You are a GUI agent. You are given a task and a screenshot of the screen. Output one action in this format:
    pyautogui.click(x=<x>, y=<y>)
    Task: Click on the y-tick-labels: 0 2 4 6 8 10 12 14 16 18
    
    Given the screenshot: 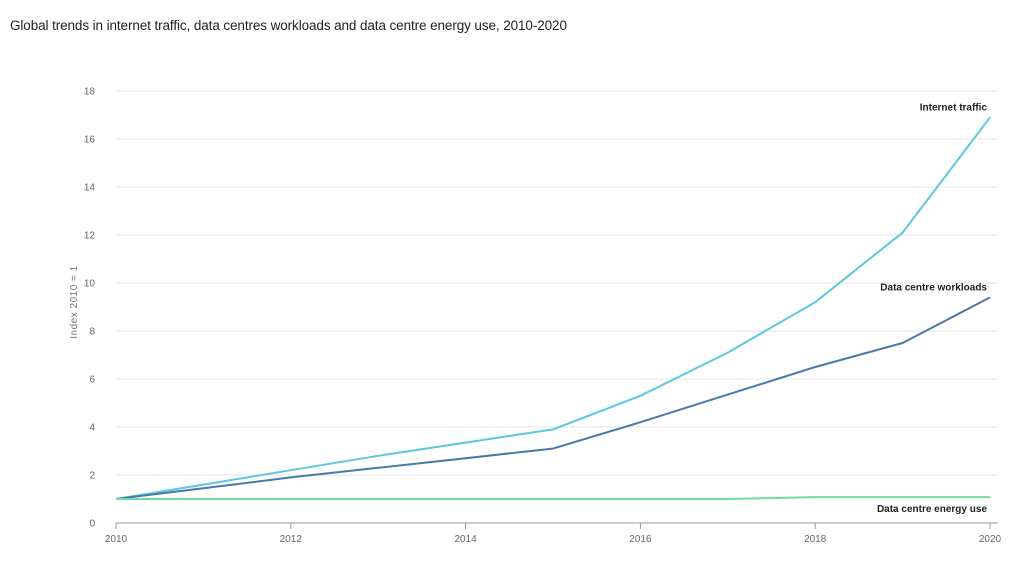 What is the action you would take?
    pyautogui.click(x=90, y=308)
    